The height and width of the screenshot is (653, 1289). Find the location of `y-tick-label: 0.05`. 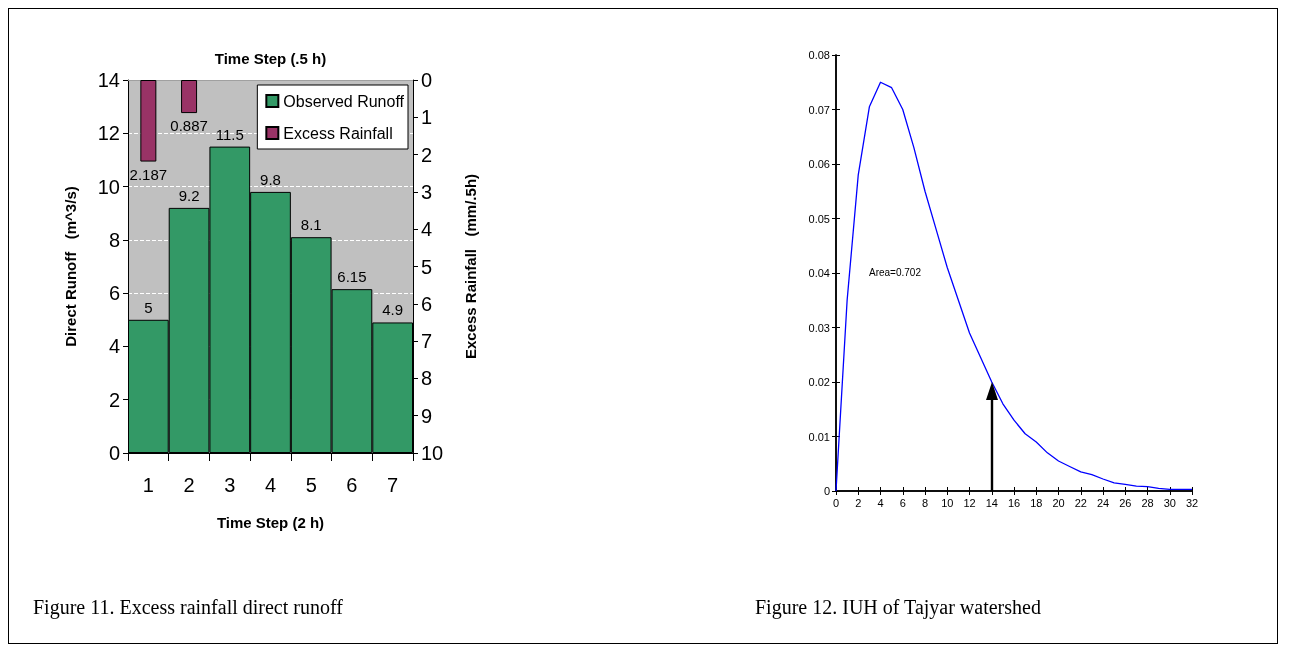

y-tick-label: 0.05 is located at coordinates (819, 218).